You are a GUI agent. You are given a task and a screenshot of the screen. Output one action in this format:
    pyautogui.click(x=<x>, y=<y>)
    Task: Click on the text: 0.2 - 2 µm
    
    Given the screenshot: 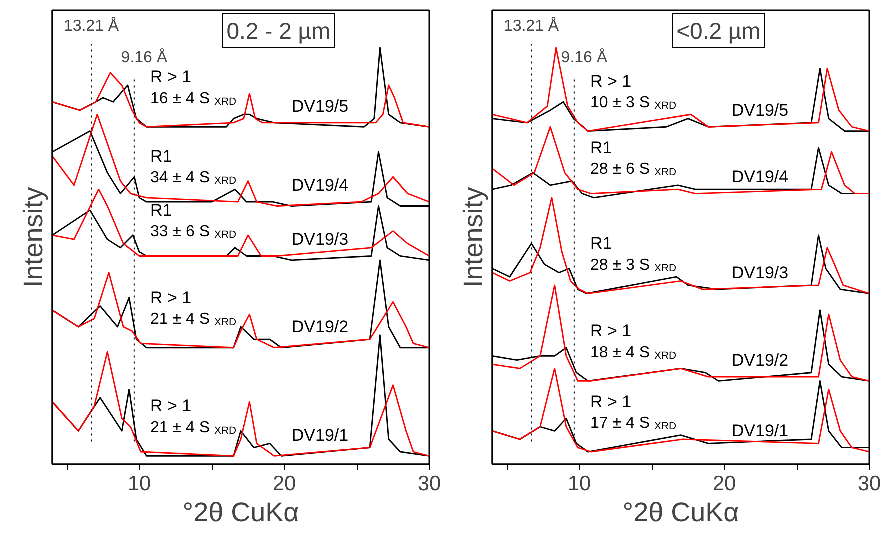 What is the action you would take?
    pyautogui.click(x=278, y=31)
    